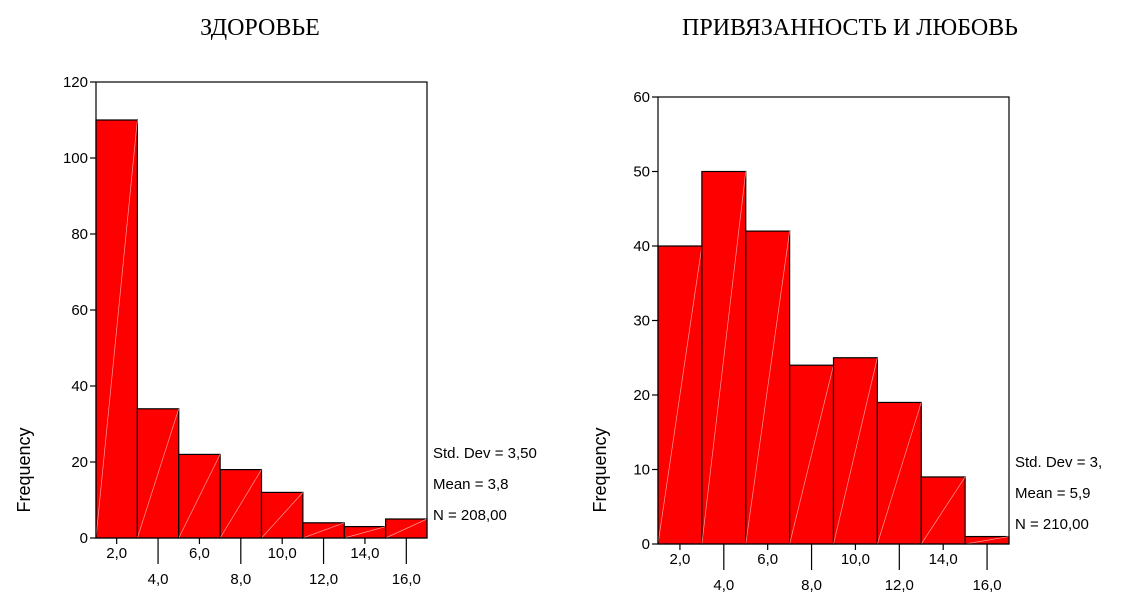  What do you see at coordinates (470, 515) in the screenshot?
I see `stat-n: N = 208,00` at bounding box center [470, 515].